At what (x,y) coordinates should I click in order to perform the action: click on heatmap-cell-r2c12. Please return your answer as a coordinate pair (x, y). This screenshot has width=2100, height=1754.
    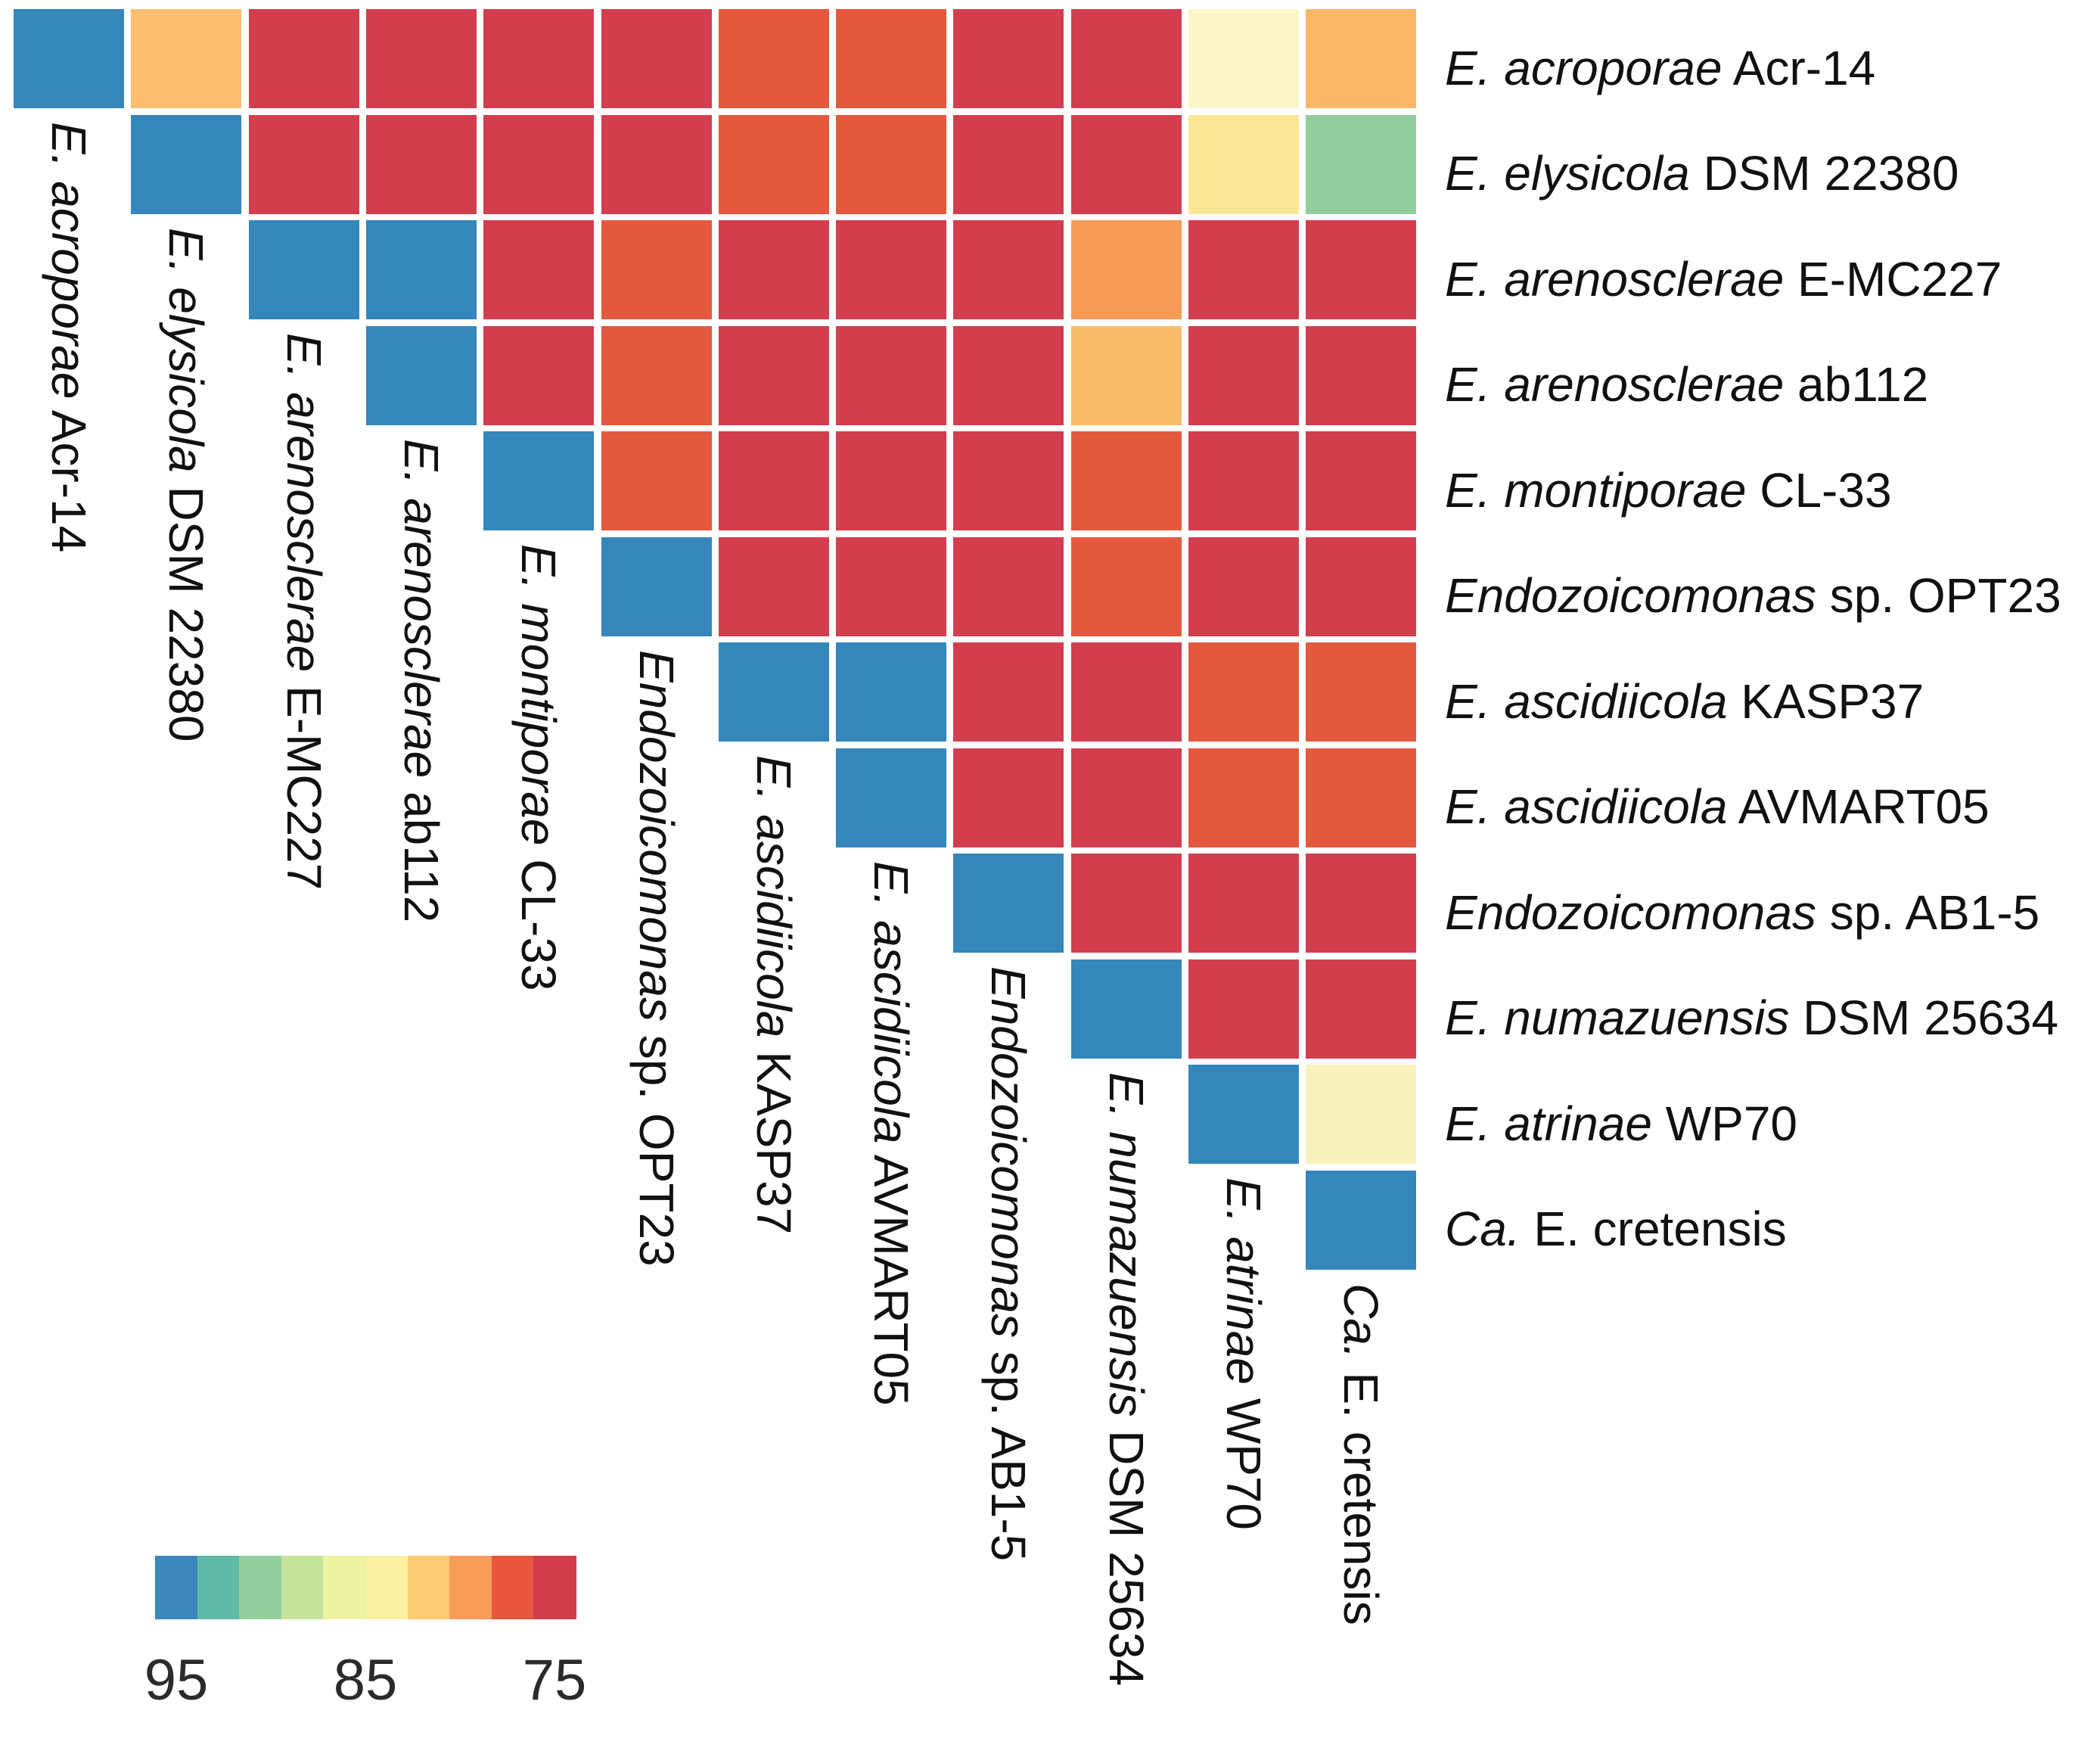
    Looking at the image, I should click on (1361, 164).